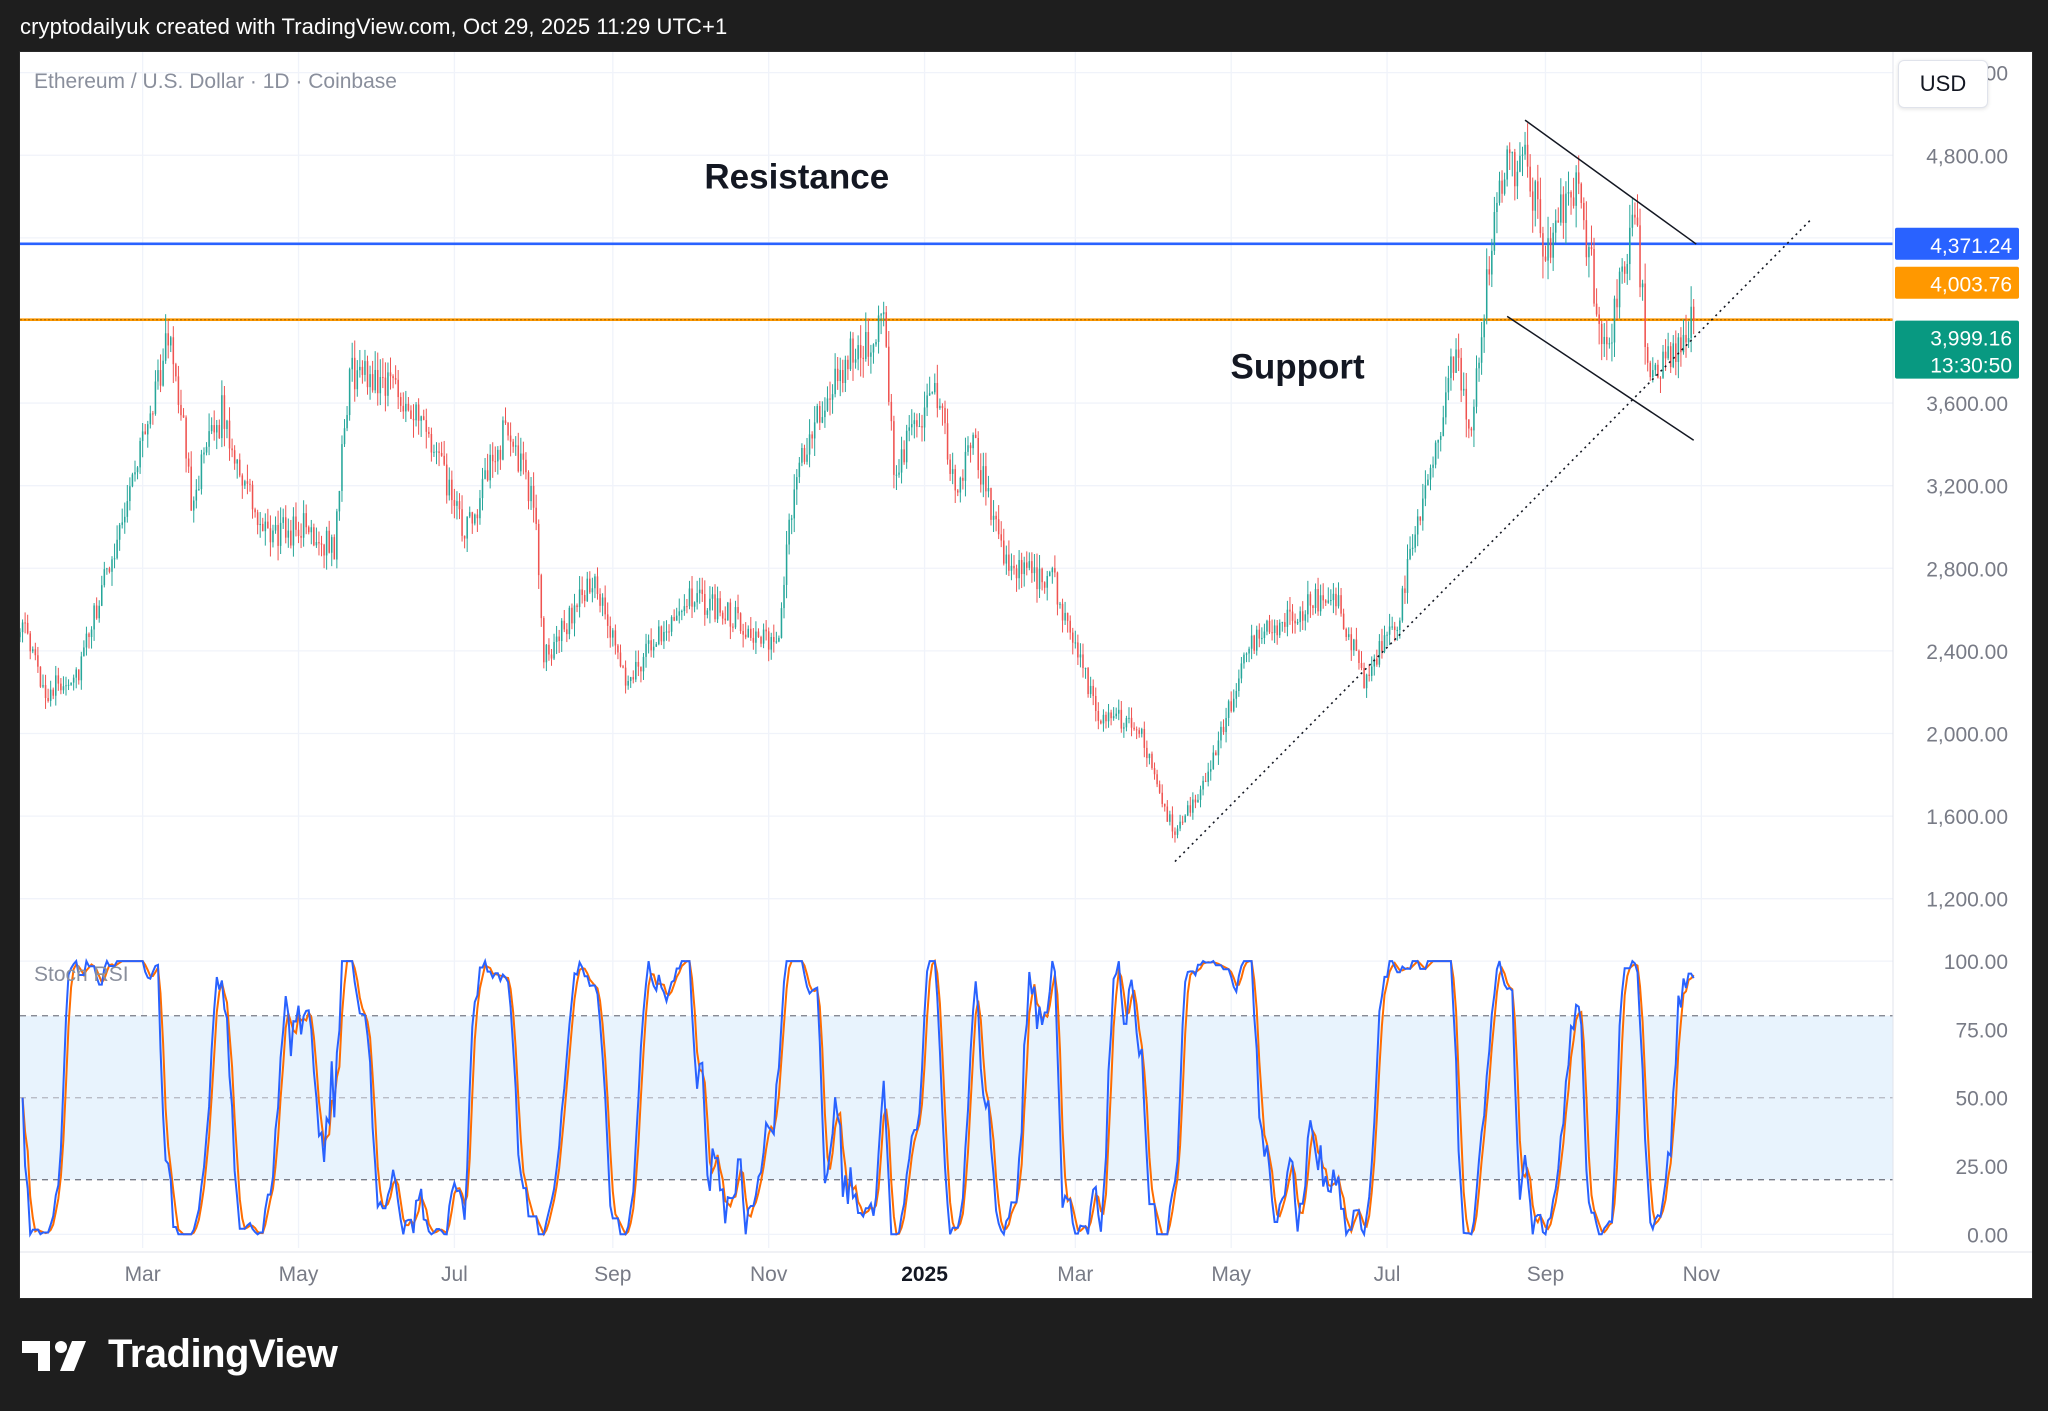 The height and width of the screenshot is (1411, 2048). Describe the element at coordinates (1610, 182) in the screenshot. I see `channel-line` at that location.